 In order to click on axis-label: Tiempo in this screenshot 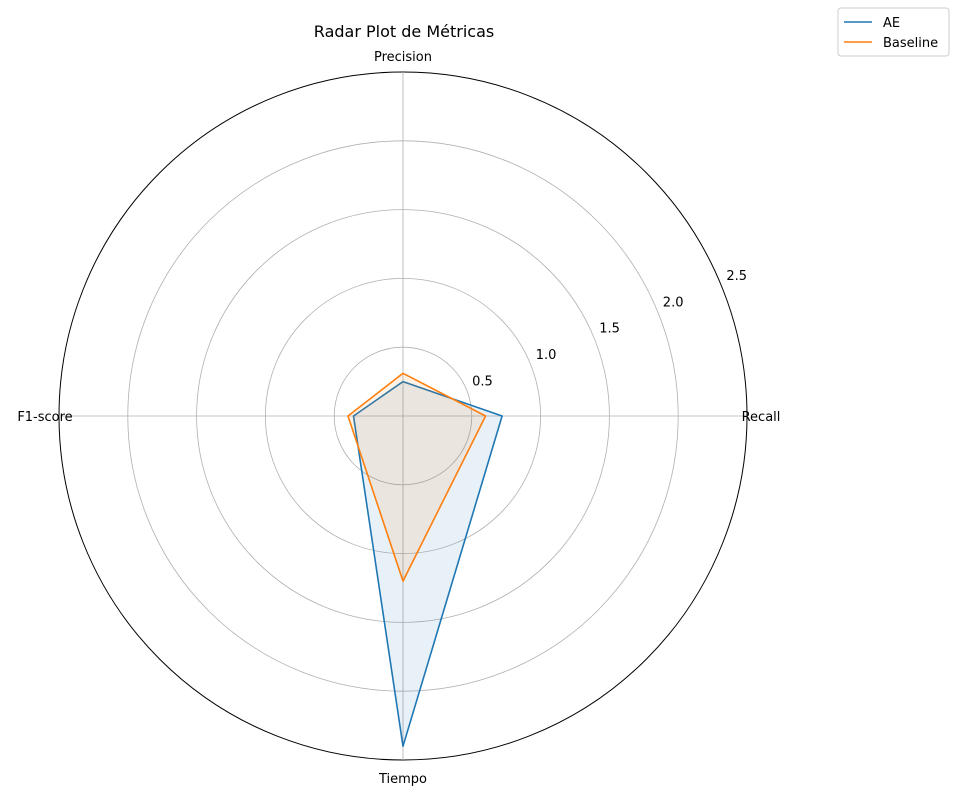, I will do `click(402, 779)`.